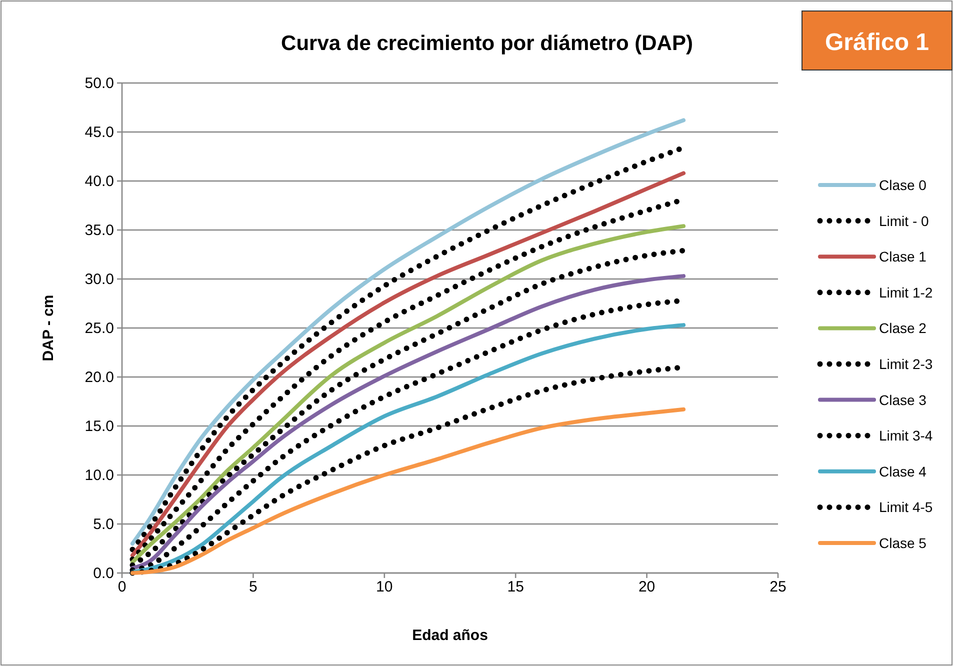  Describe the element at coordinates (906, 507) in the screenshot. I see `legend-label: Limit 4-5` at that location.